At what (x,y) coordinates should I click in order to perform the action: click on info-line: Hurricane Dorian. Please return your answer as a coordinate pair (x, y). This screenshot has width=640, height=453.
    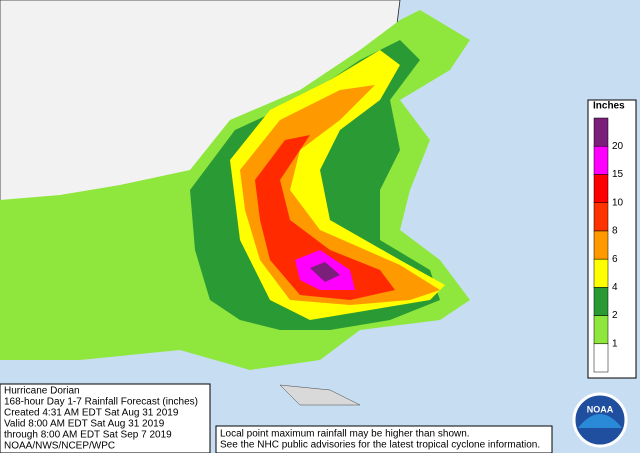
    Looking at the image, I should click on (42, 391).